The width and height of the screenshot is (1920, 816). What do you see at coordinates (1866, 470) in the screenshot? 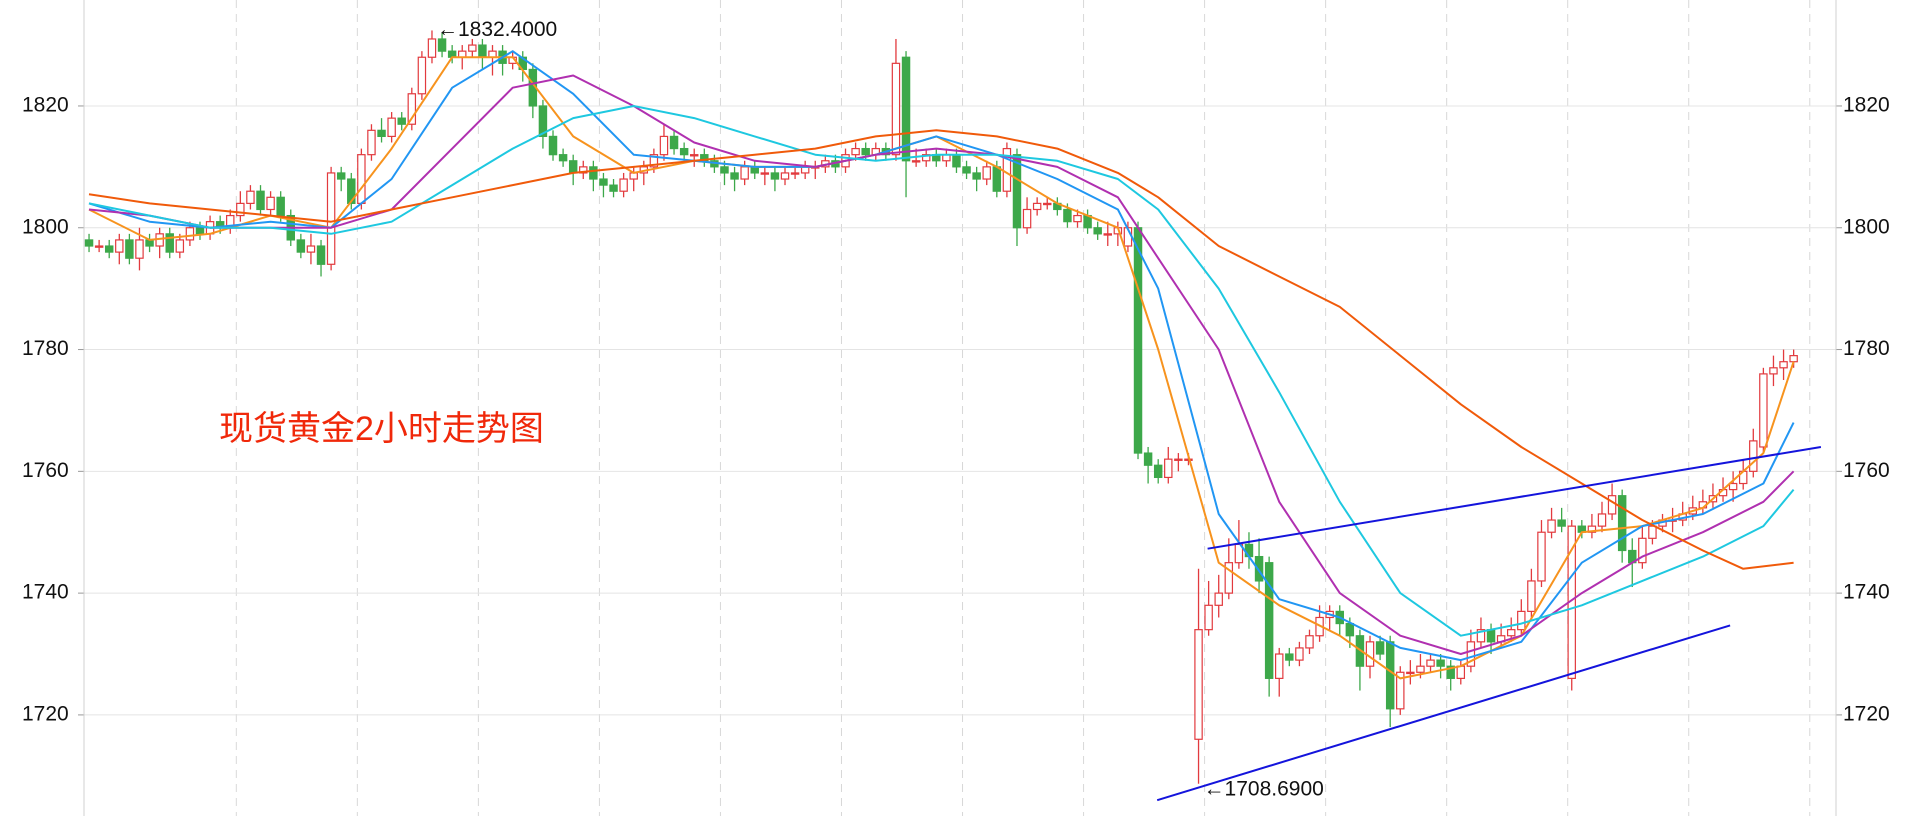
I see `y2-tick-label: 1760` at bounding box center [1866, 470].